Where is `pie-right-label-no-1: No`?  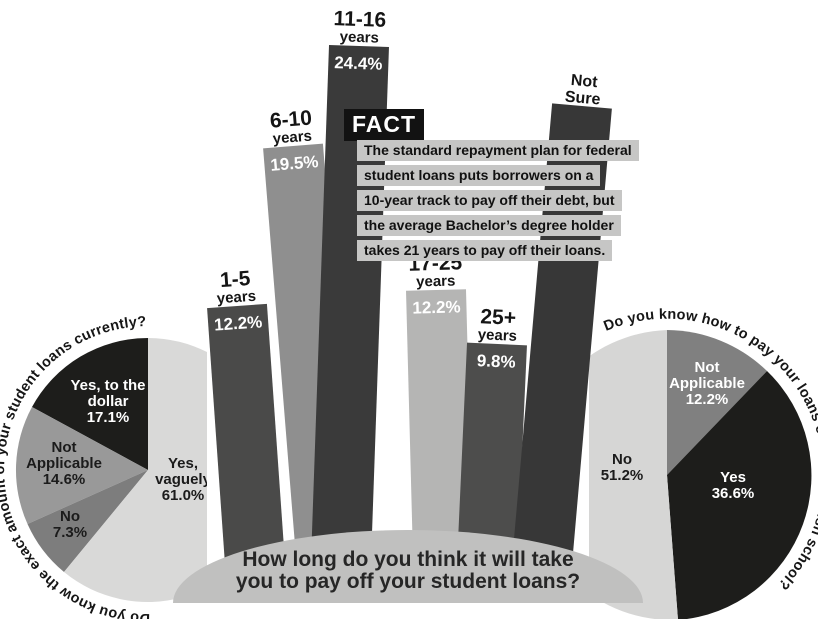 pie-right-label-no-1: No is located at coordinates (622, 459).